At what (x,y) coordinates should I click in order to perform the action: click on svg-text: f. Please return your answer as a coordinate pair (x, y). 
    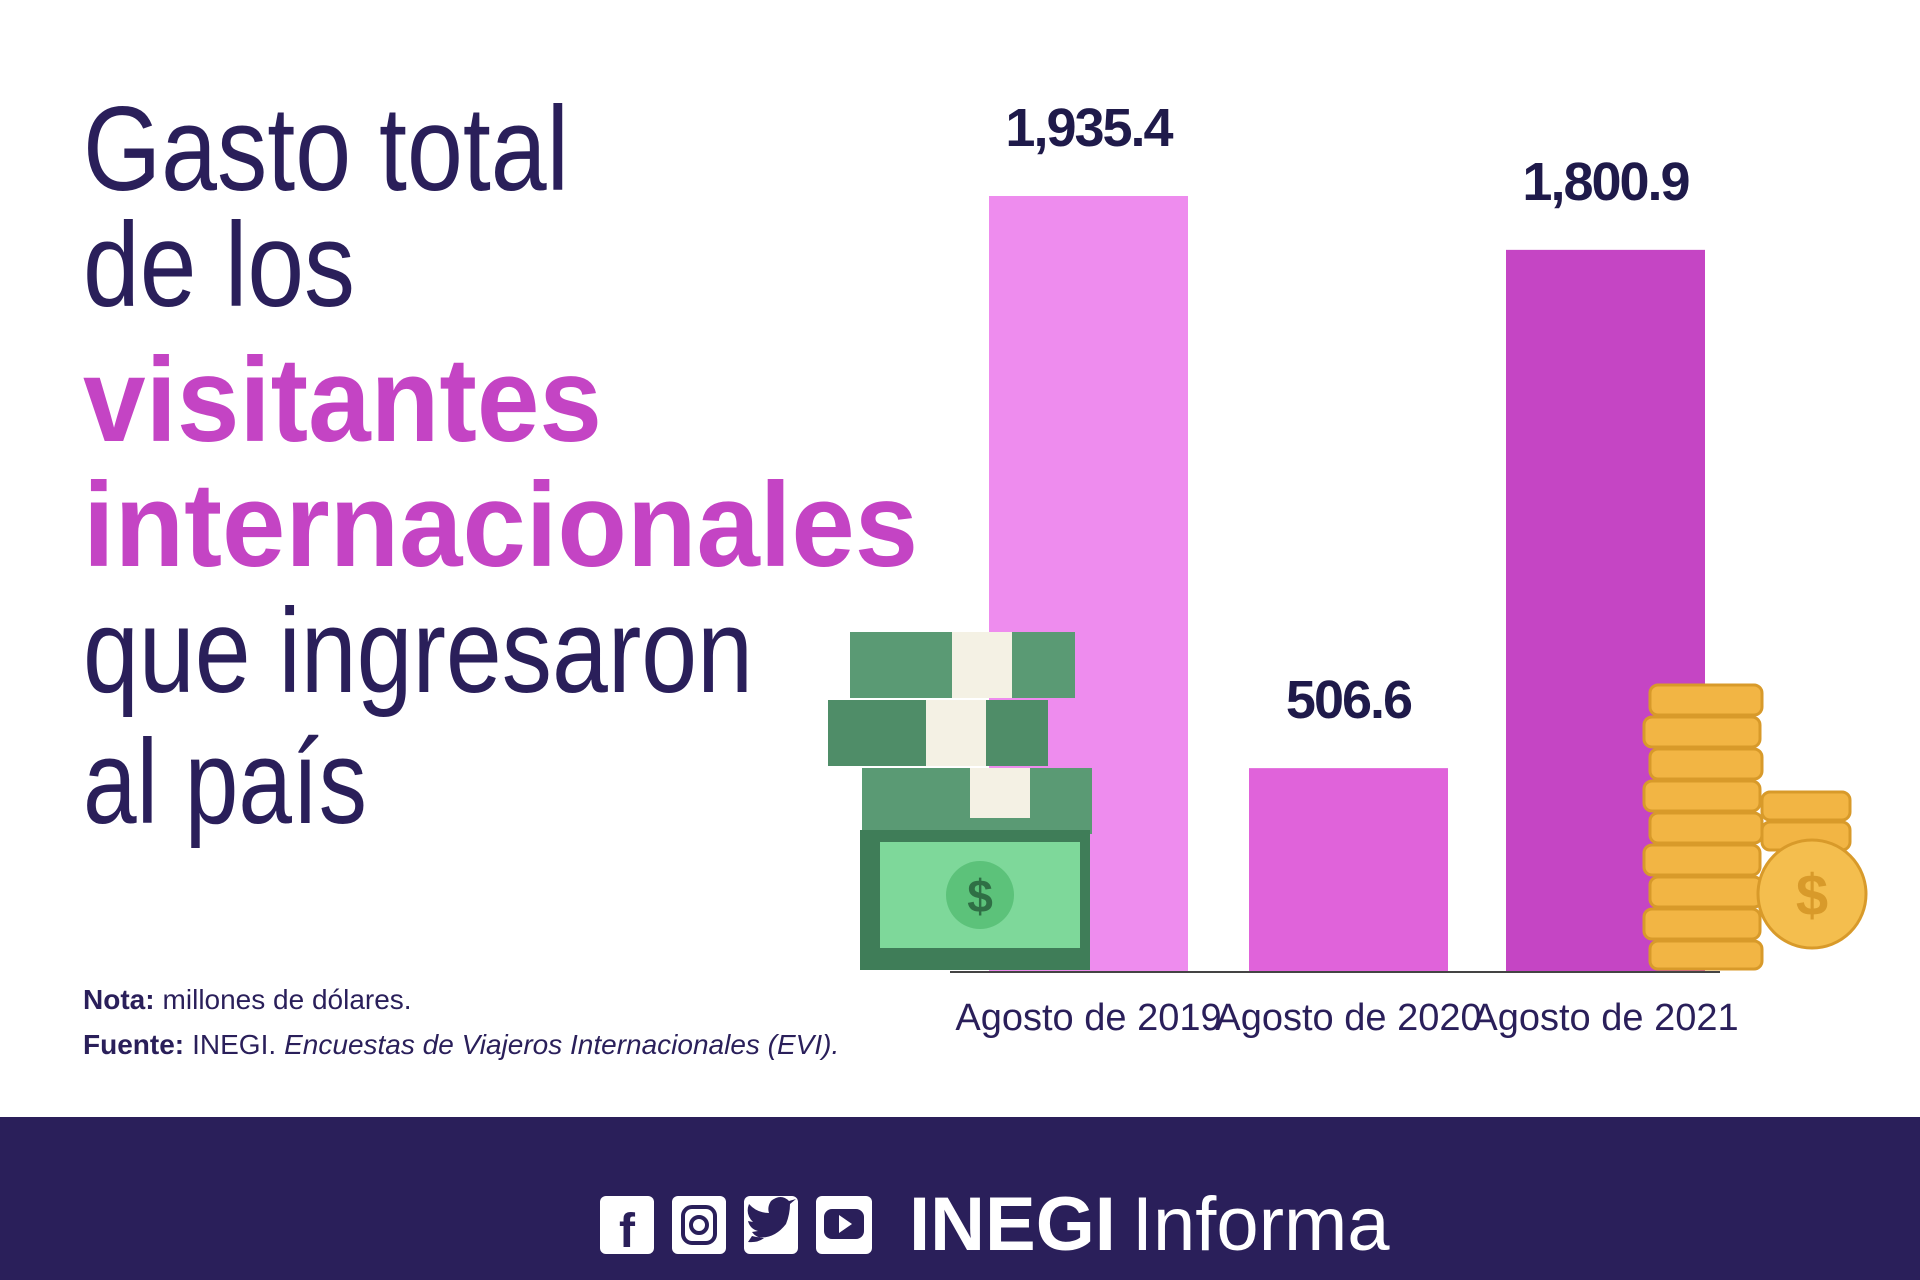
    Looking at the image, I should click on (627, 1231).